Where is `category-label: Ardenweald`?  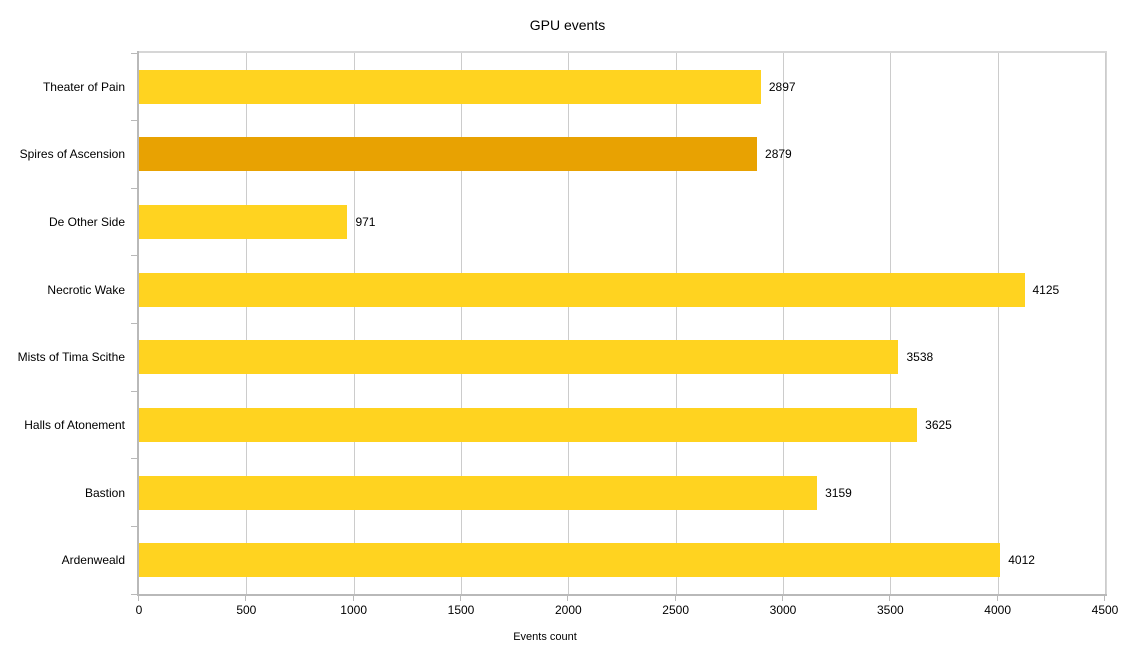 category-label: Ardenweald is located at coordinates (93, 560).